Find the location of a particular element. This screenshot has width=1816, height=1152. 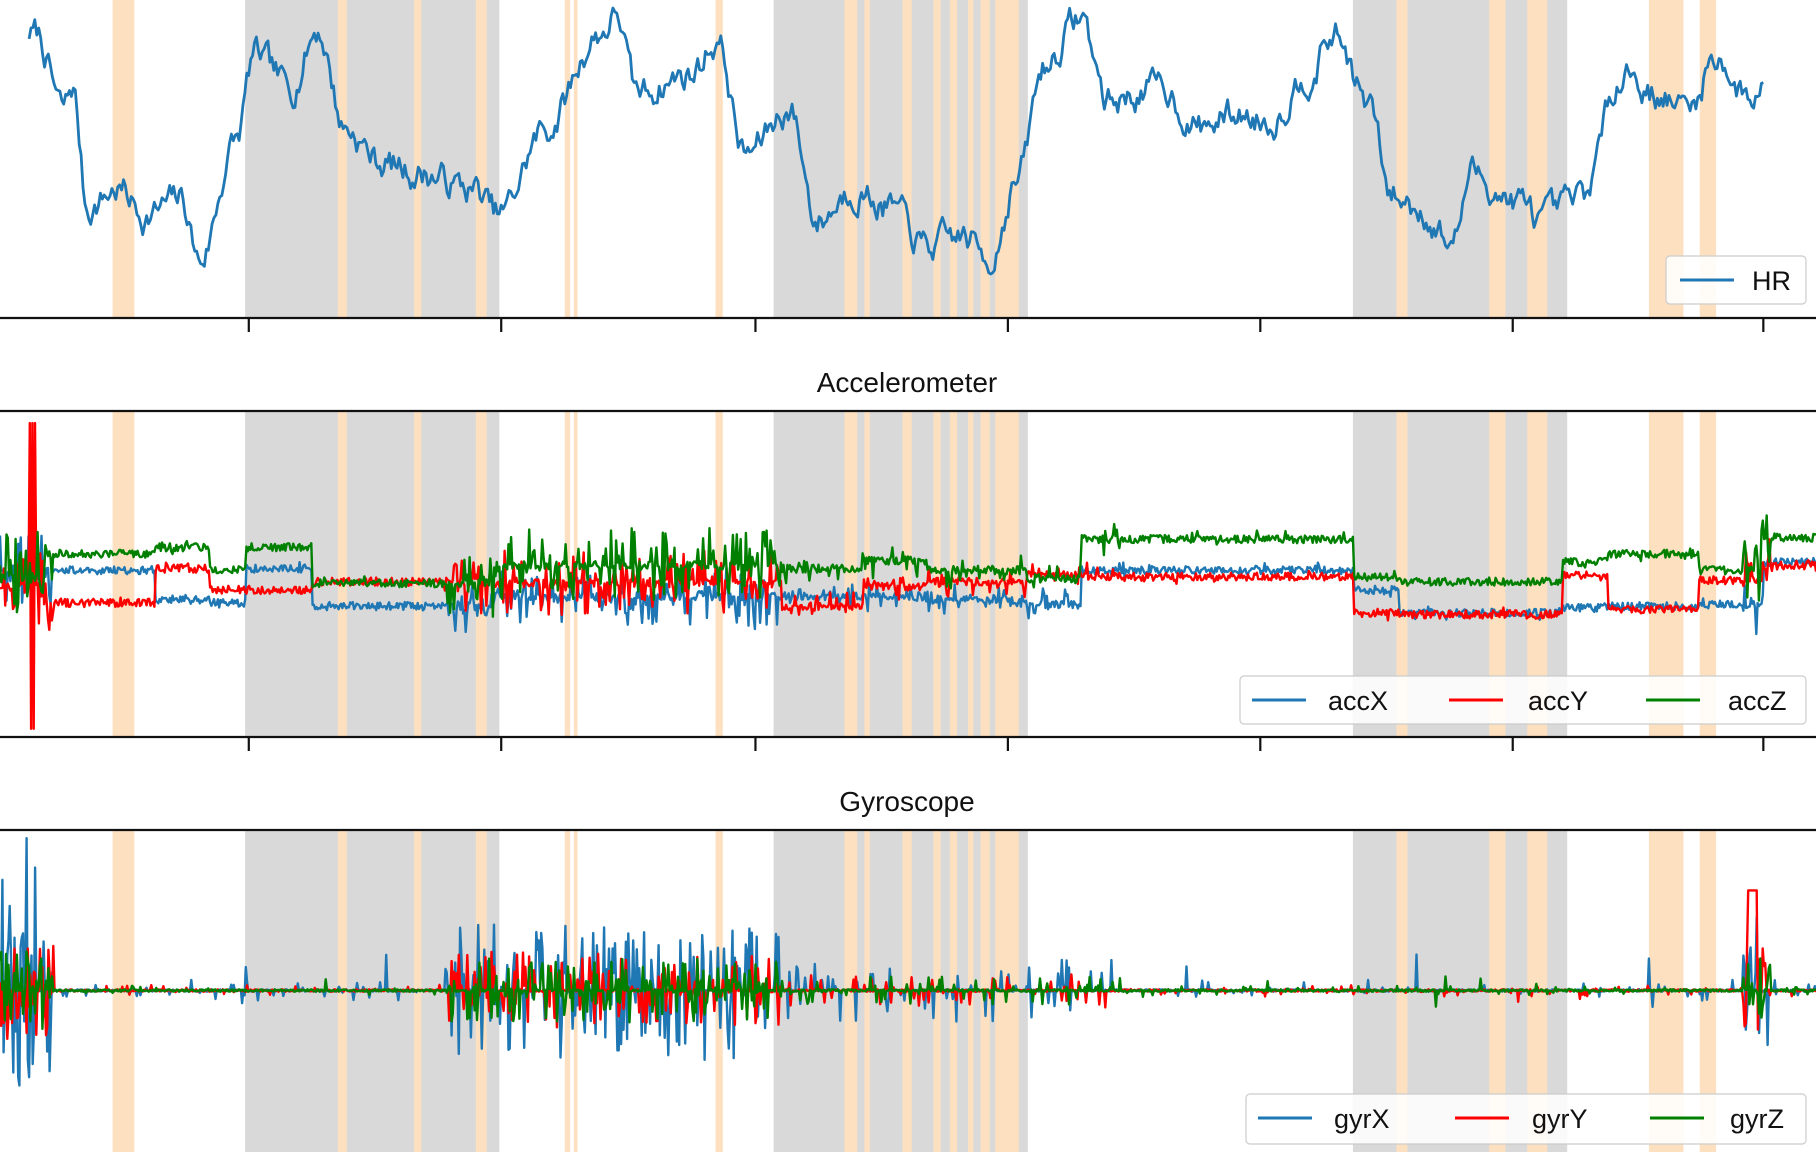

accy-legend-label: accY is located at coordinates (1558, 701).